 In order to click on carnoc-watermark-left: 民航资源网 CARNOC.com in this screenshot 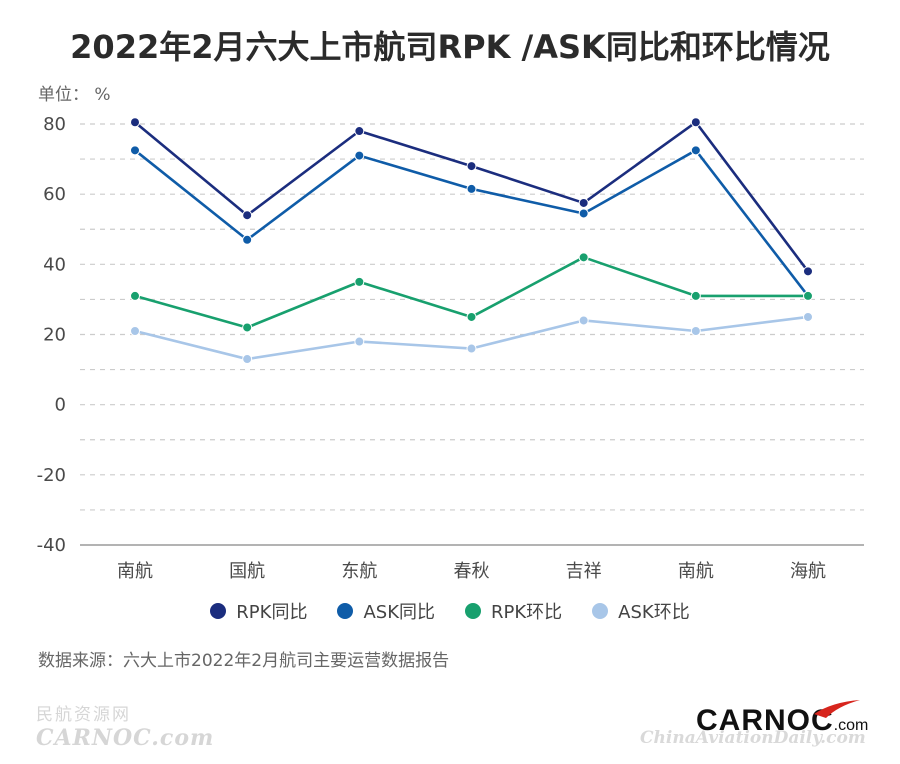, I will do `click(125, 725)`.